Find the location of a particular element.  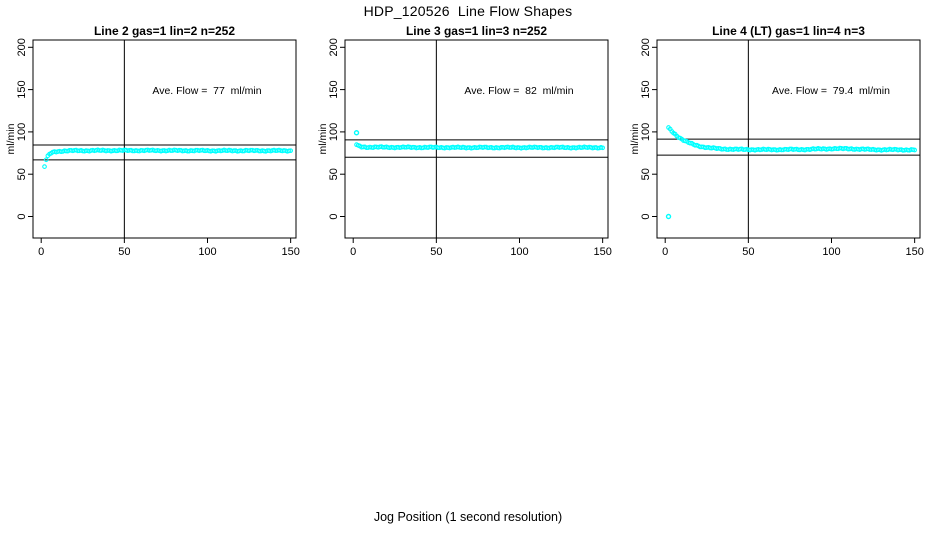

panel-3-avg-flow-annotation: Ave. Flow = 79.4 ml/min is located at coordinates (831, 91).